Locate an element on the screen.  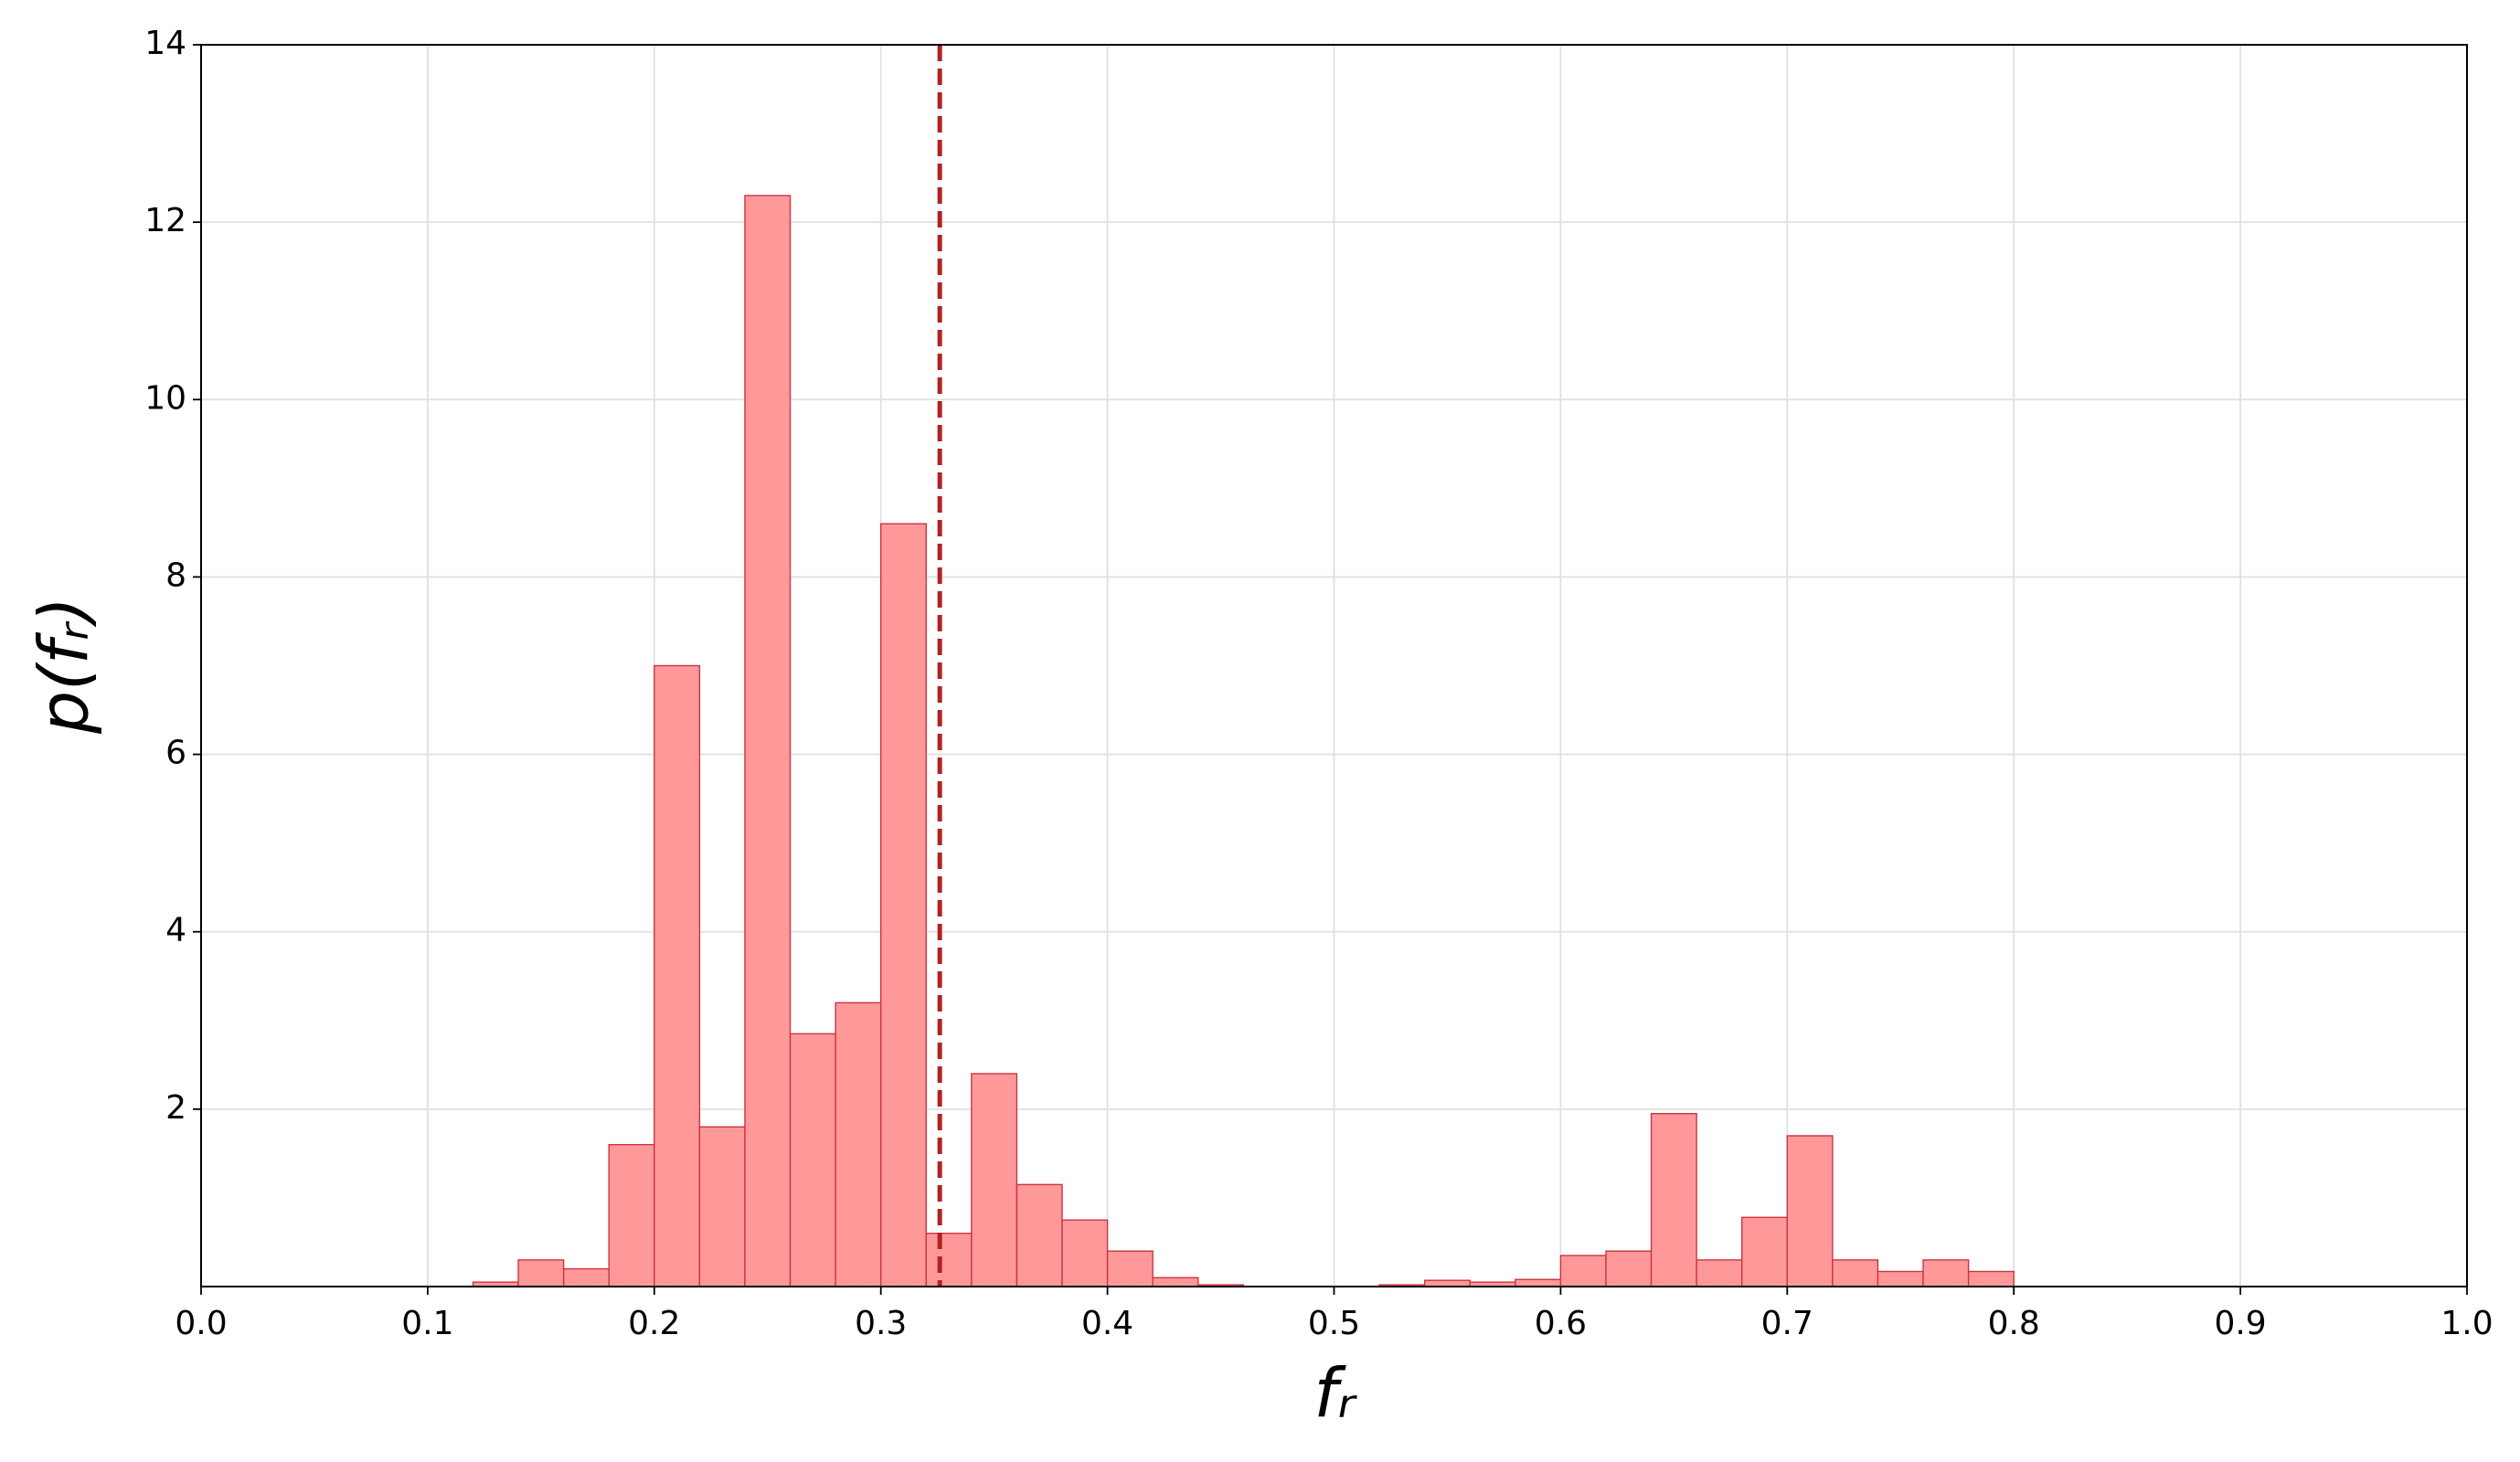
x-tick-label: 0.2 is located at coordinates (654, 1323).